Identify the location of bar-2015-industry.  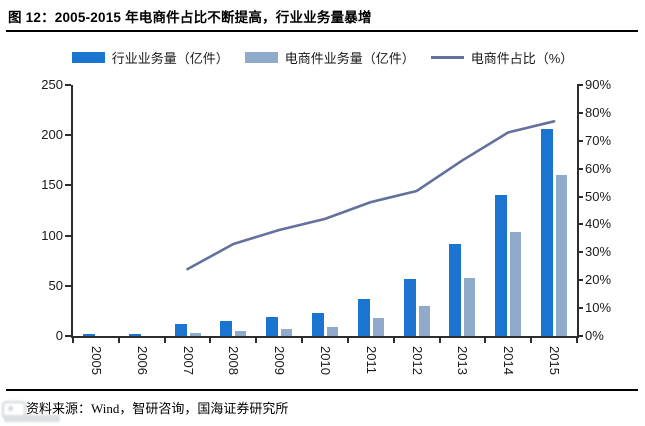
(547, 232).